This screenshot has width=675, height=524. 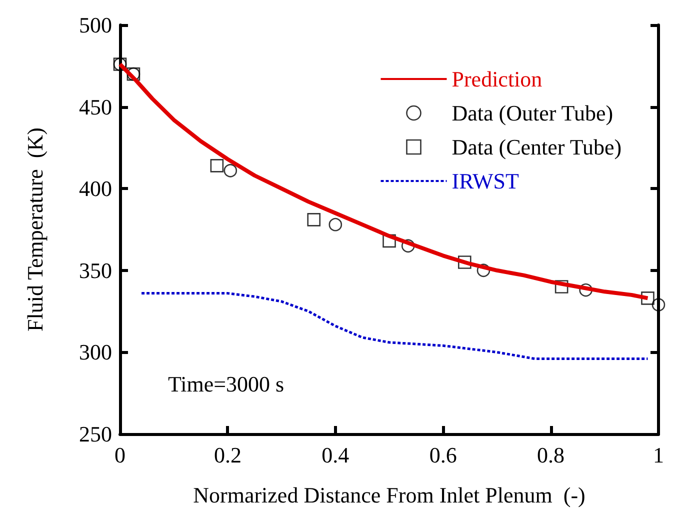 I want to click on x-tick-label: 0.2, so click(x=228, y=455).